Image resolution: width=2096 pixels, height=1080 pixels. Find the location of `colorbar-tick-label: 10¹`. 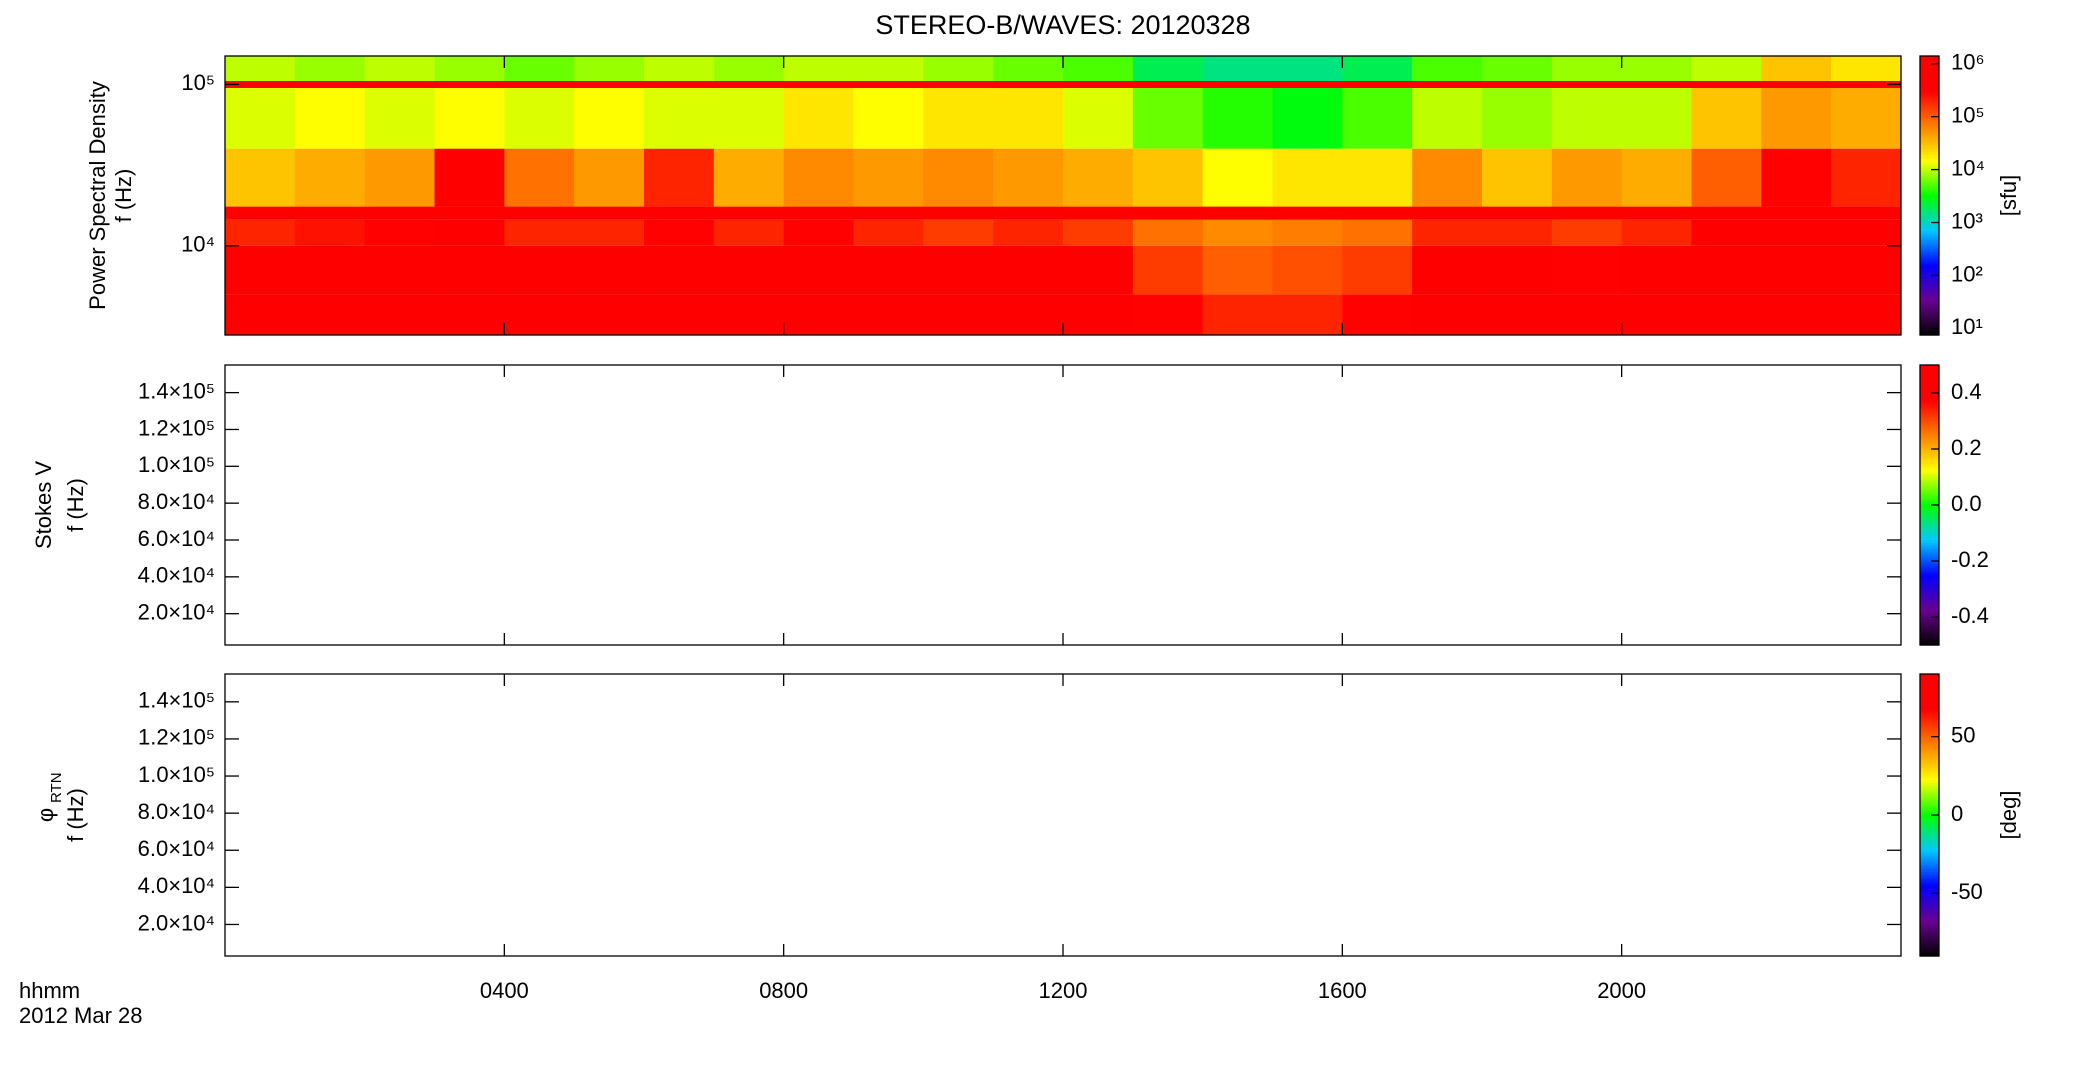

colorbar-tick-label: 10¹ is located at coordinates (1967, 326).